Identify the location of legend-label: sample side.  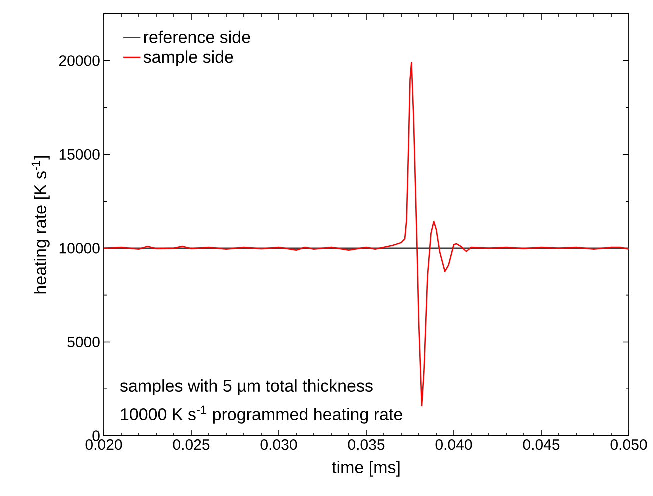
(189, 58).